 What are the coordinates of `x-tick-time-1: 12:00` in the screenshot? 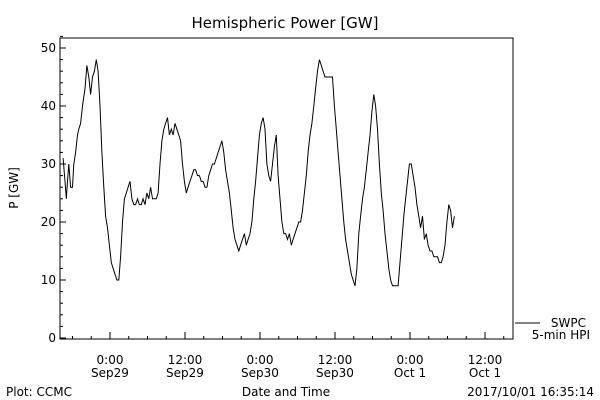 It's located at (185, 360).